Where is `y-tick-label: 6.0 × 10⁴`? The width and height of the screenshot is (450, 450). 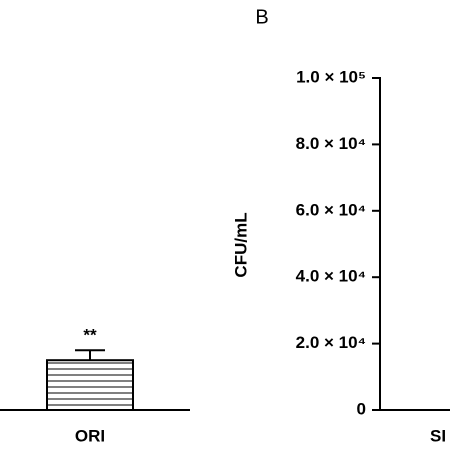
y-tick-label: 6.0 × 10⁴ is located at coordinates (331, 209).